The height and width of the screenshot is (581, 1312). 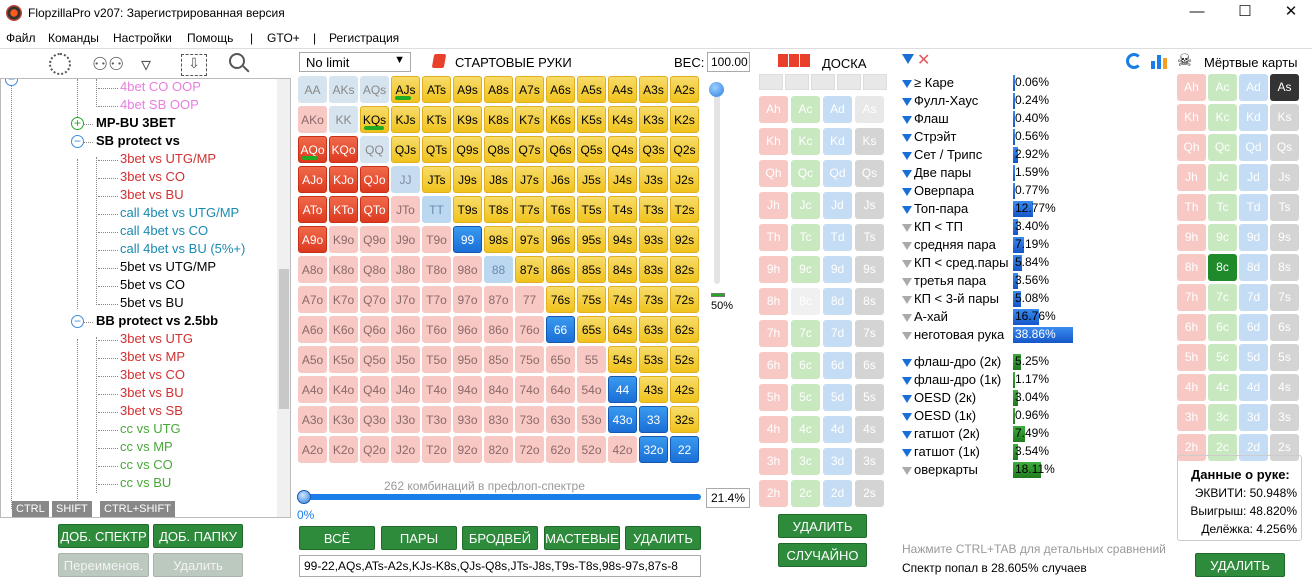 I want to click on dead-card: 2s, so click(x=1284, y=447).